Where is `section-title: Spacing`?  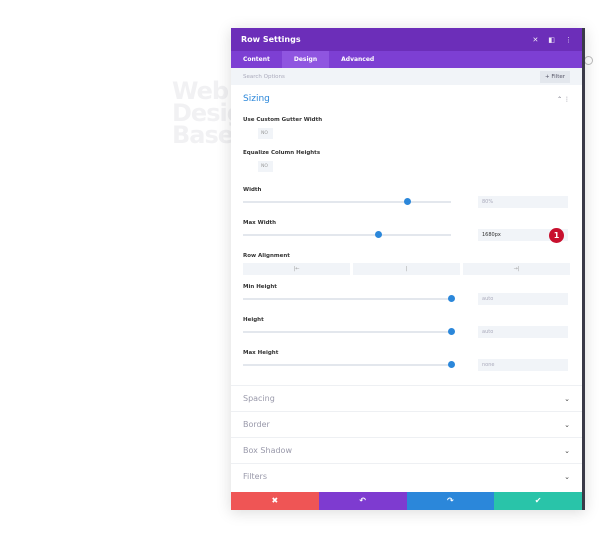 section-title: Spacing is located at coordinates (259, 398).